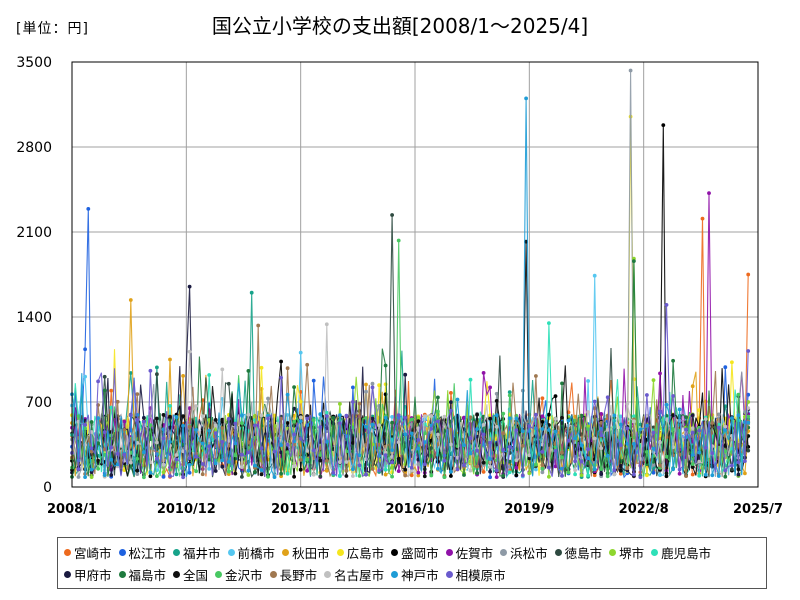 Image resolution: width=800 pixels, height=600 pixels. Describe the element at coordinates (686, 553) in the screenshot. I see `legend-label: 鹿児島市` at that location.